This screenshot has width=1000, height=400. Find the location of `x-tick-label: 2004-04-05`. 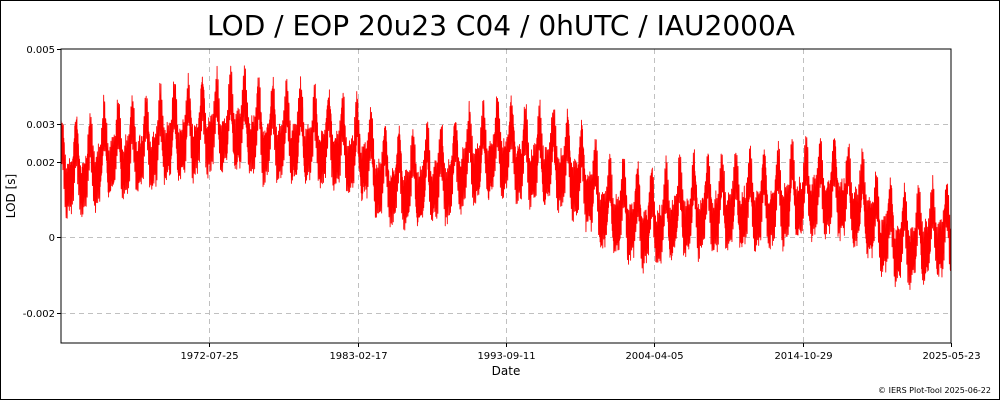

x-tick-label: 2004-04-05 is located at coordinates (654, 356).